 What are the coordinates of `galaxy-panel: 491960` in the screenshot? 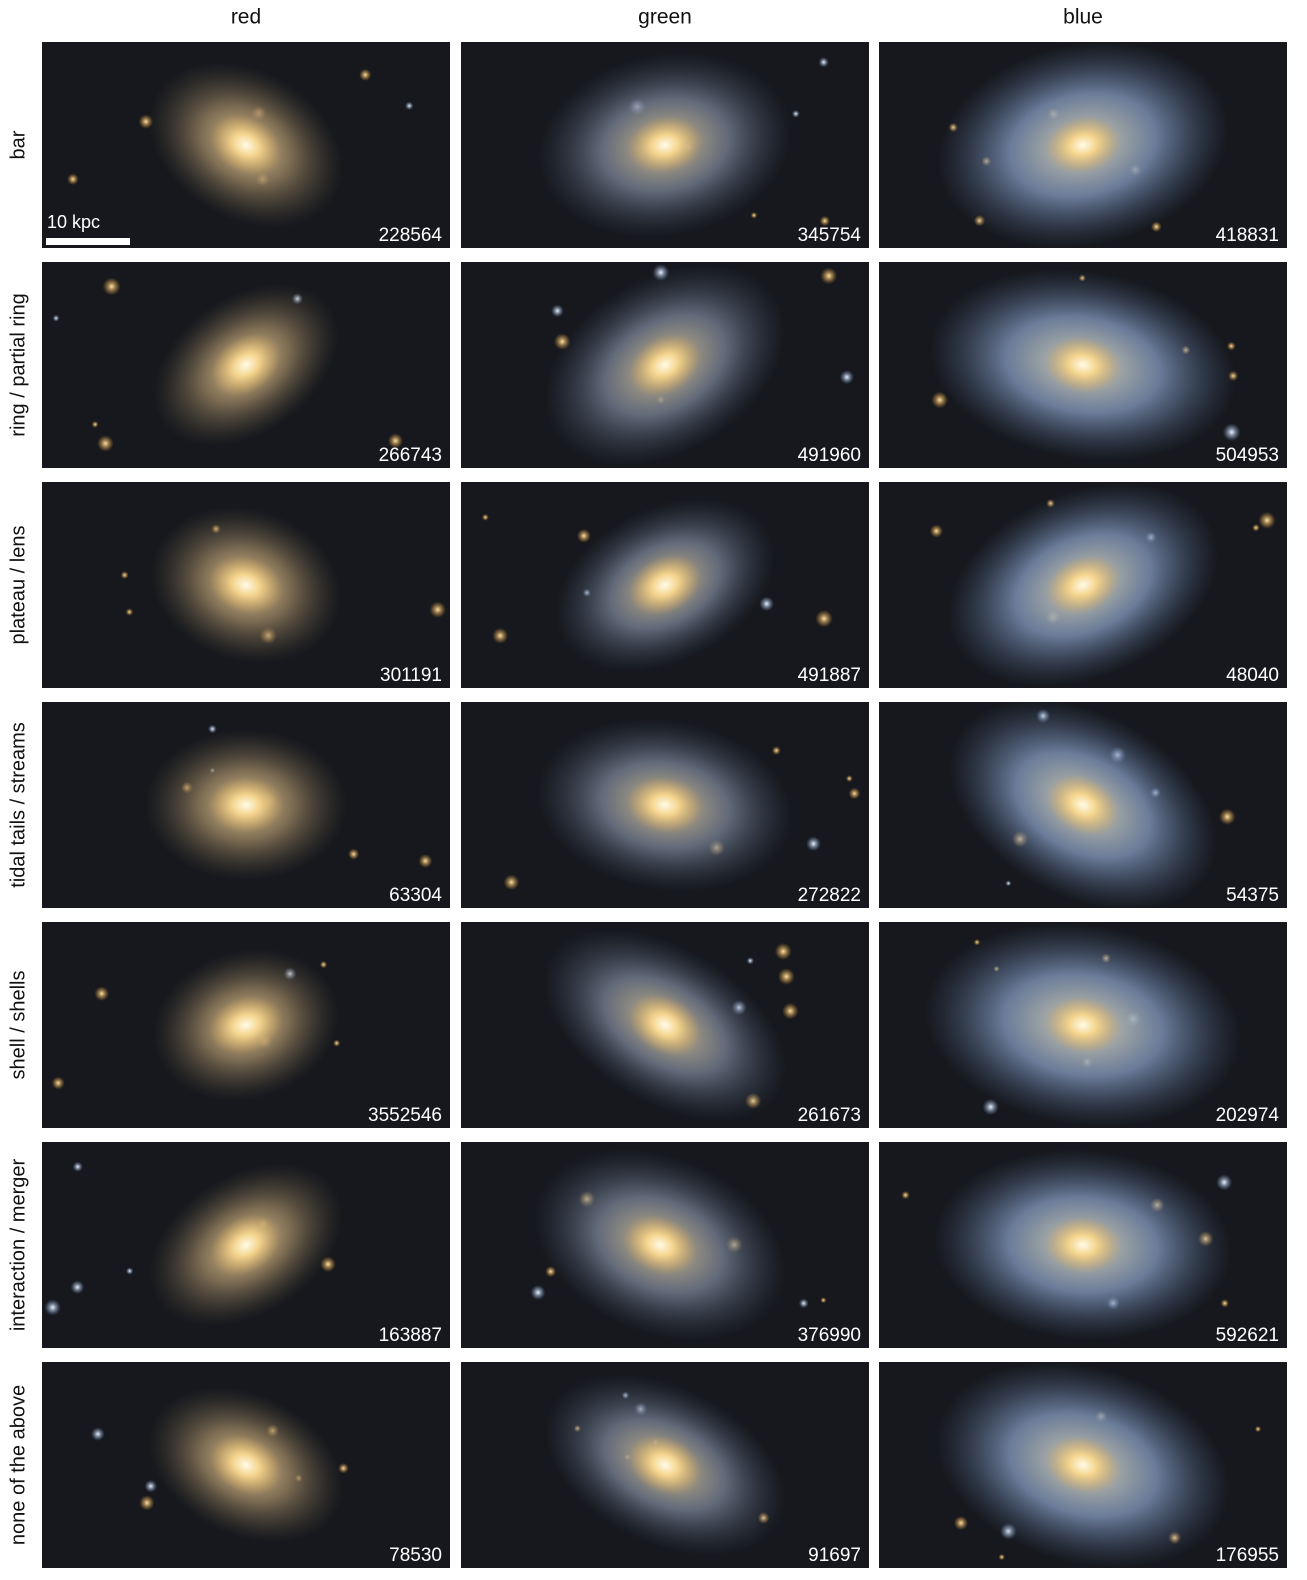 It's located at (665, 365).